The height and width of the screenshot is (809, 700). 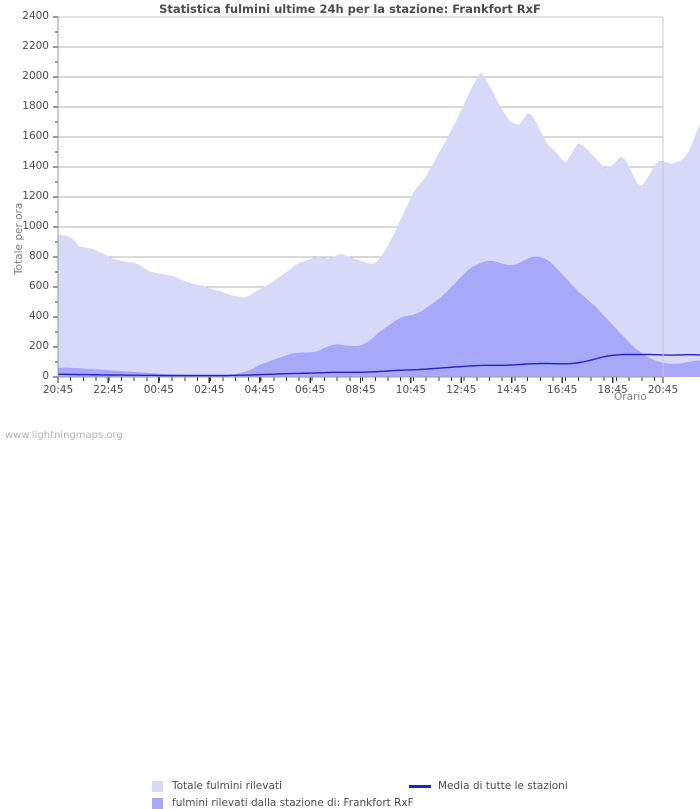 What do you see at coordinates (360, 390) in the screenshot?
I see `x-tick-label: 08:45` at bounding box center [360, 390].